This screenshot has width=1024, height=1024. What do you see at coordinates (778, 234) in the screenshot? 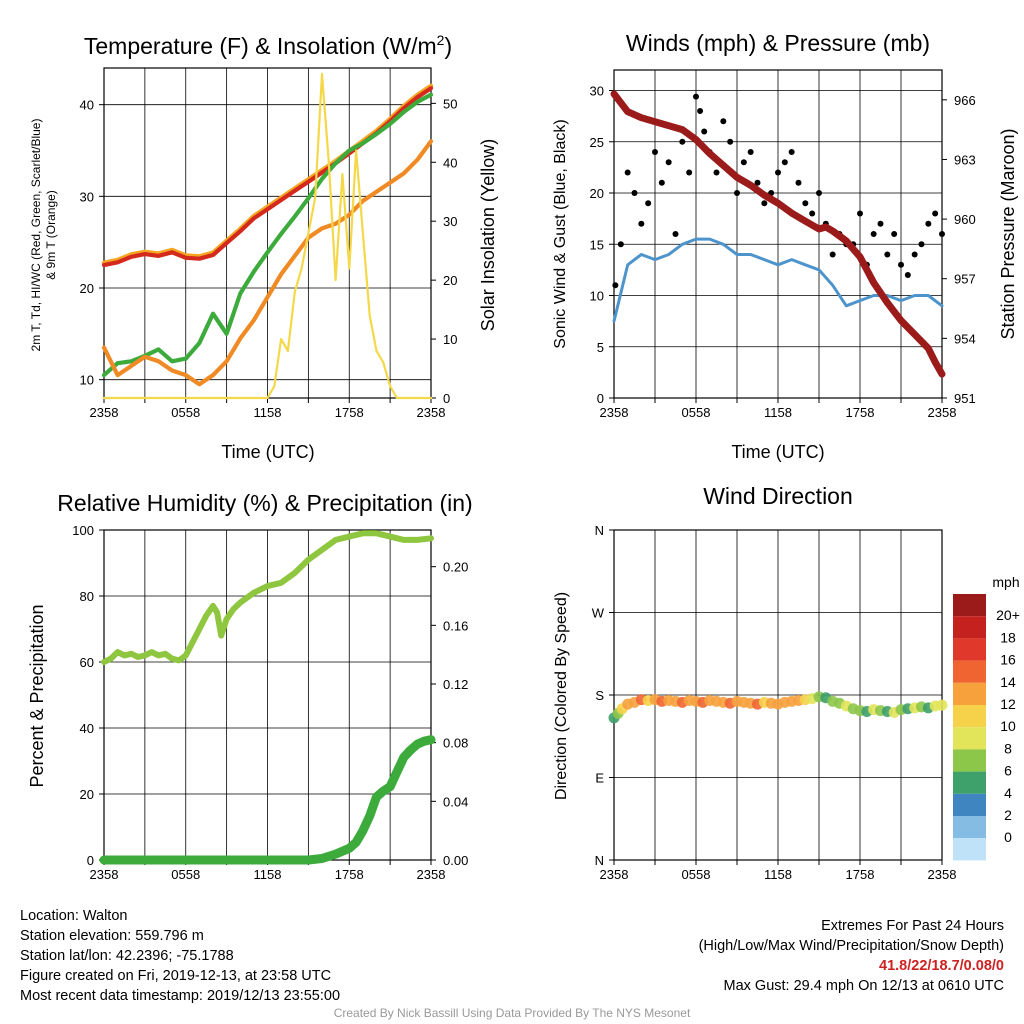
I see `series-line-pressure` at bounding box center [778, 234].